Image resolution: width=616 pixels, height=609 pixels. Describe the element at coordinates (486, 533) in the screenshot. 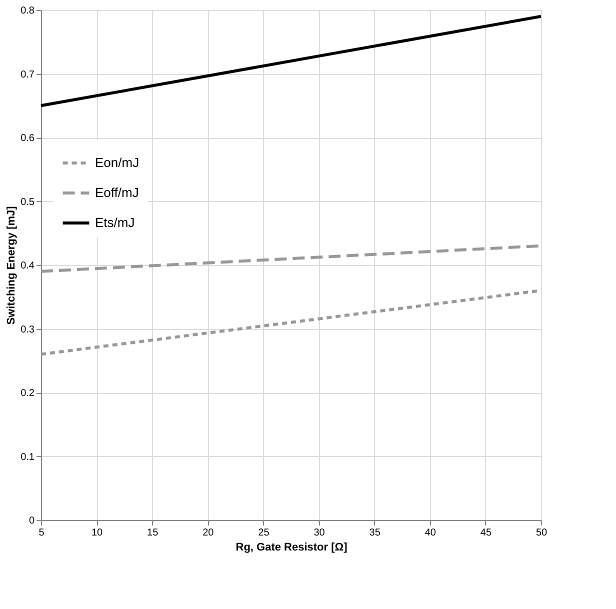

I see `x-tick-label: 45` at that location.